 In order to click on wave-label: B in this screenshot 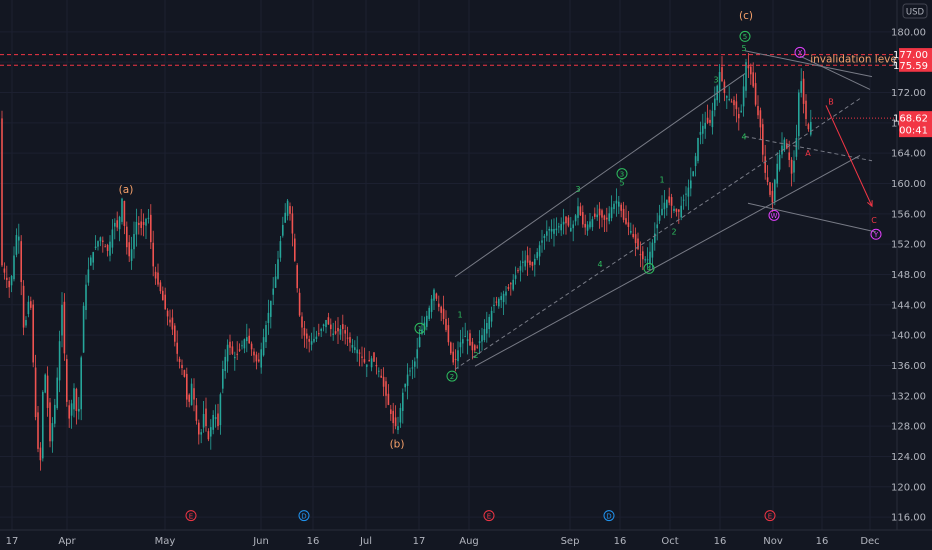, I will do `click(831, 102)`.